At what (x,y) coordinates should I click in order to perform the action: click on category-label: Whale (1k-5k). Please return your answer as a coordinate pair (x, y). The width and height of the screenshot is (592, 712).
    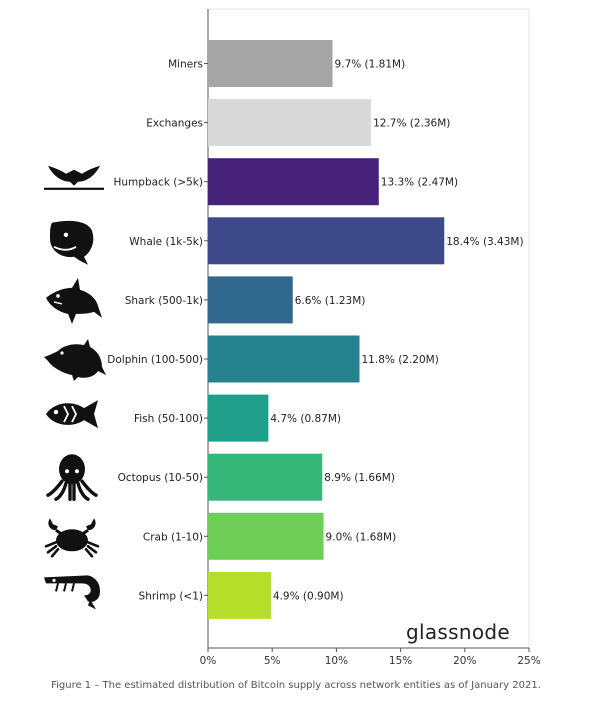
    Looking at the image, I should click on (166, 242).